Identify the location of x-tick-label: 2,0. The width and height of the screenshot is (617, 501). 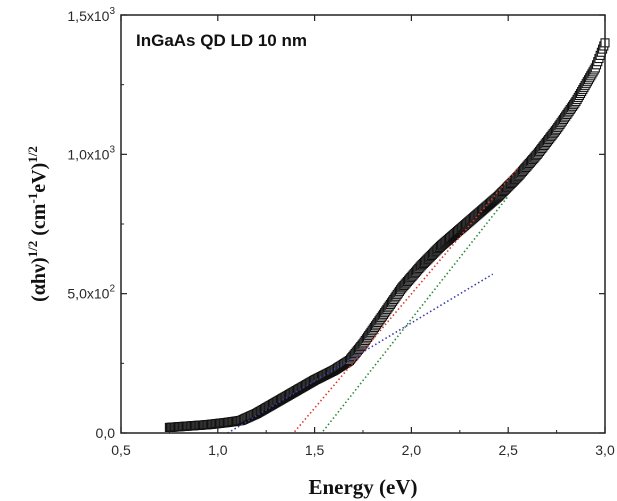
(412, 450).